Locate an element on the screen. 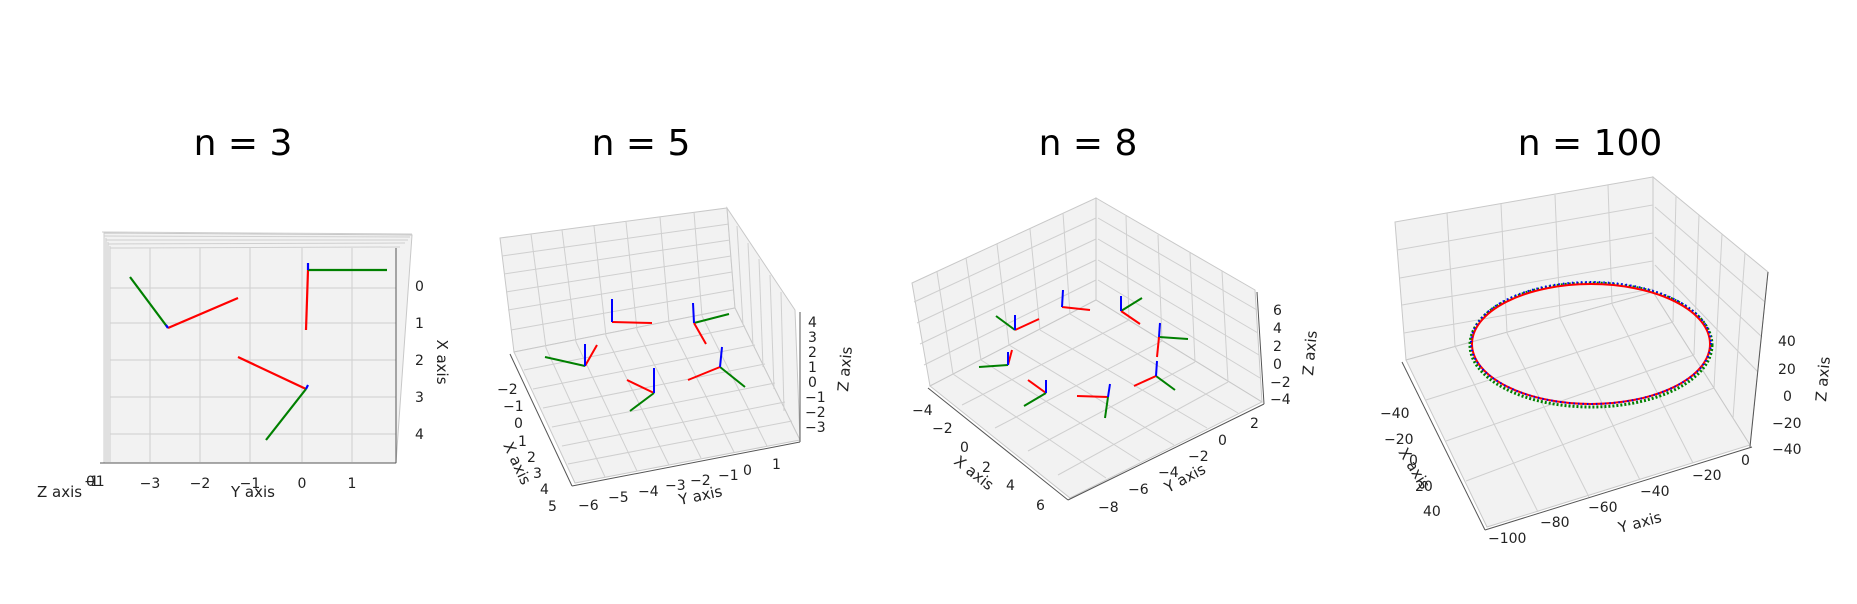  panel-title: n = 100 is located at coordinates (1590, 143).